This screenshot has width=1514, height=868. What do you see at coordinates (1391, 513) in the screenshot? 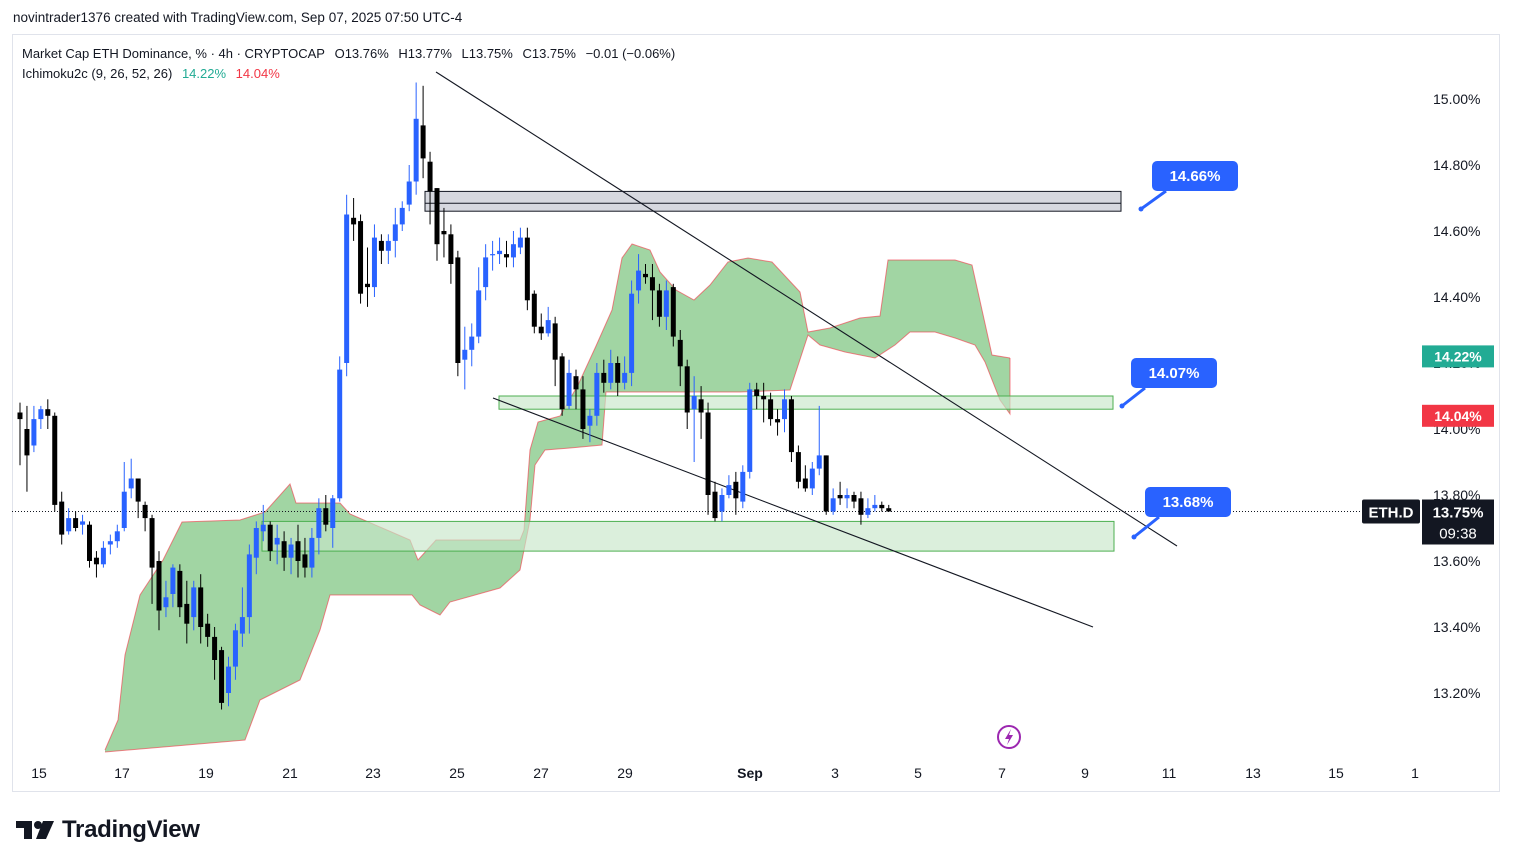
I see `symbol-badge-label: ETH.D` at bounding box center [1391, 513].